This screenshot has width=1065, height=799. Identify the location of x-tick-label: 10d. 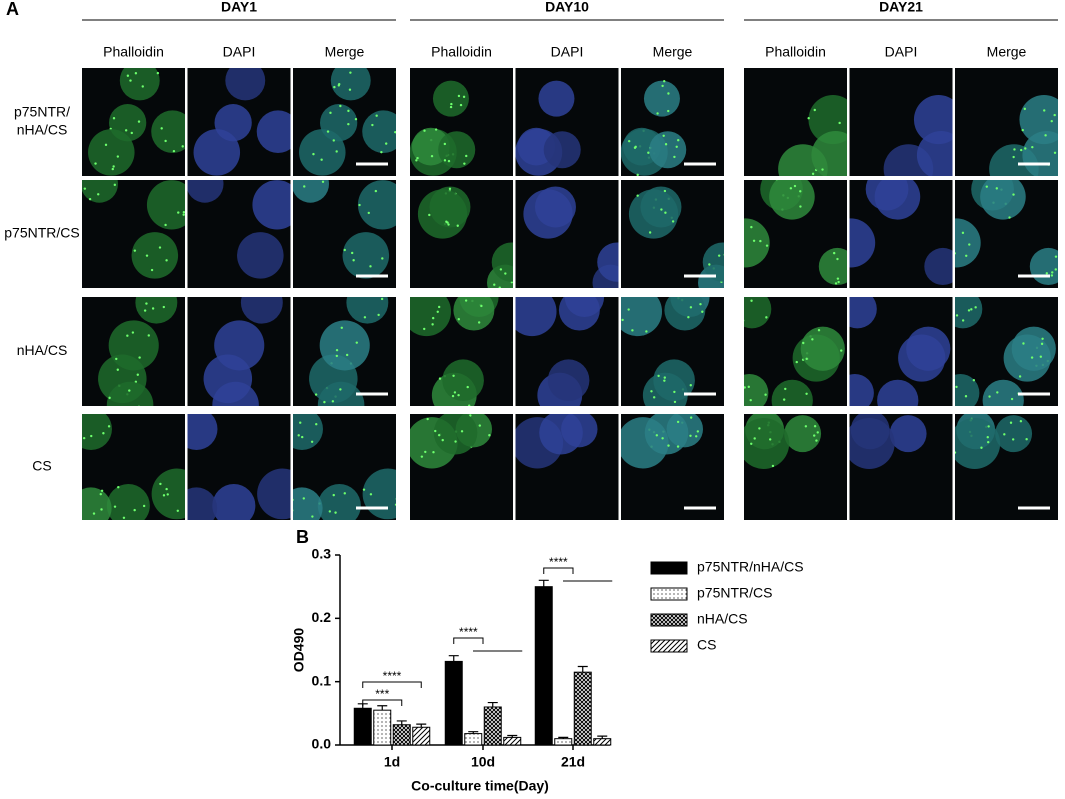
(483, 762).